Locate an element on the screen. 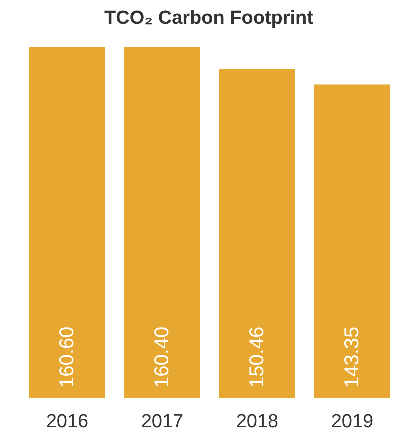 Image resolution: width=408 pixels, height=434 pixels. x-tick-label: 2019 is located at coordinates (352, 421).